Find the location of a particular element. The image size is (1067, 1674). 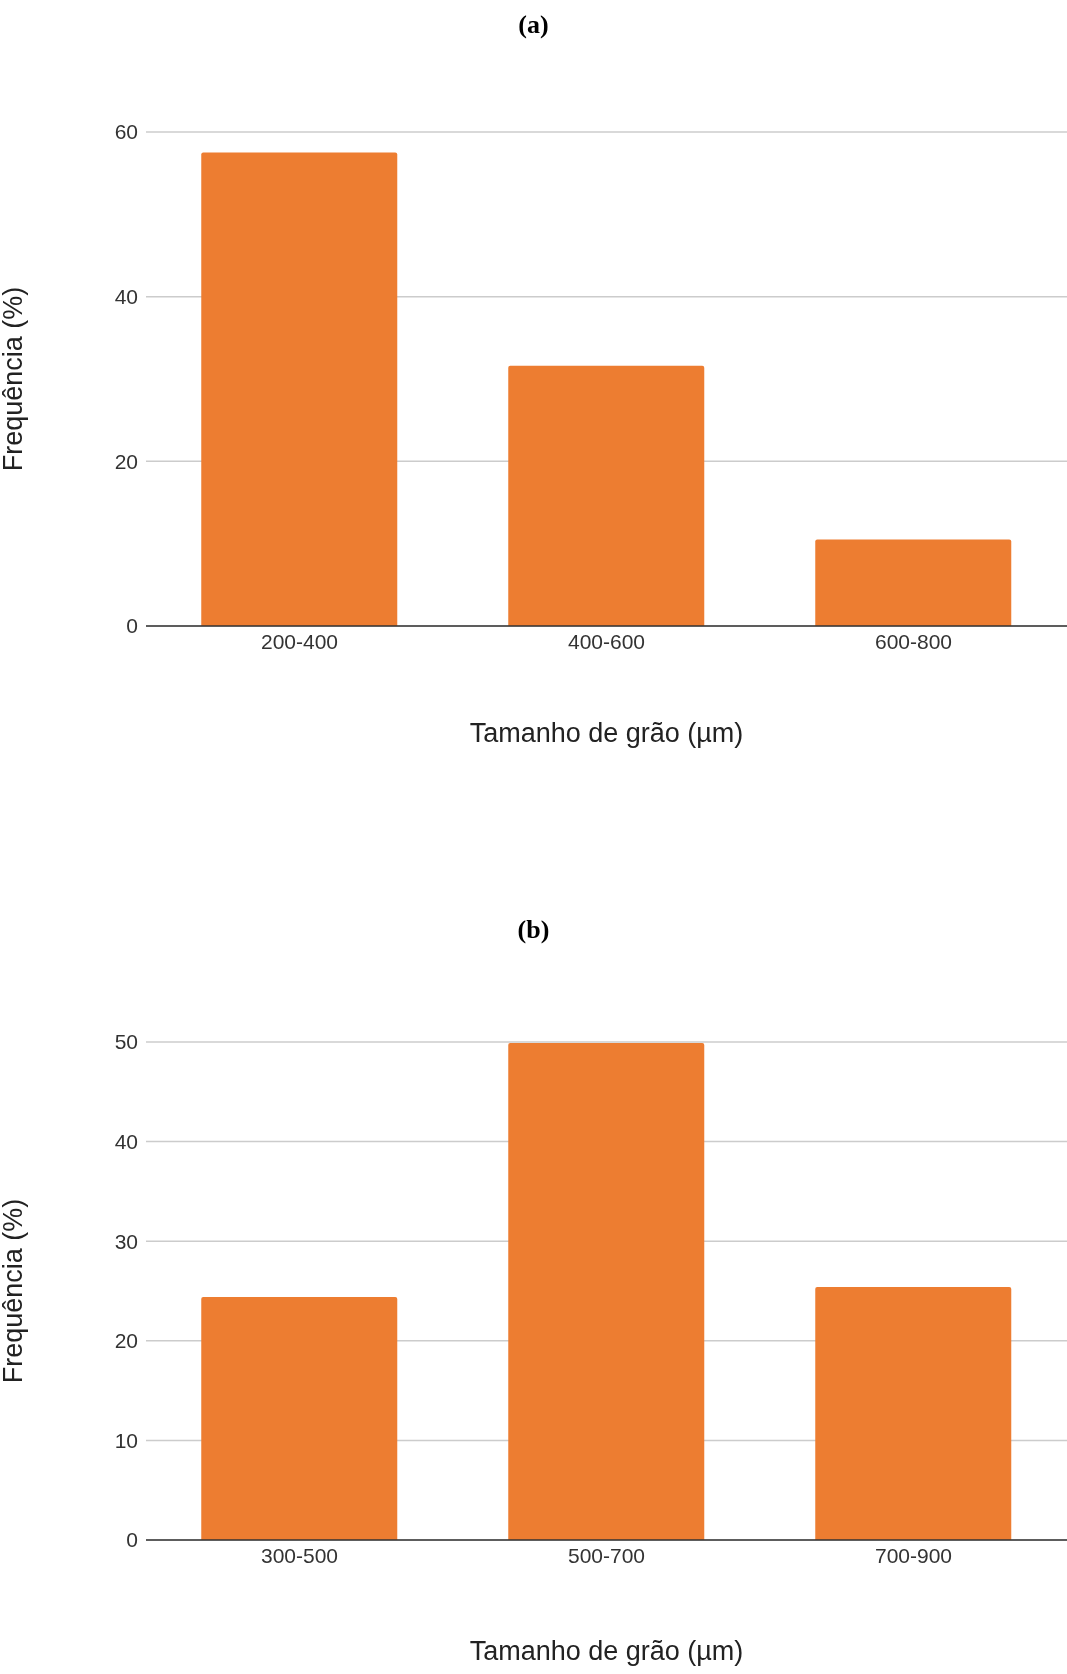

x-tick-label: 400-600 is located at coordinates (606, 641).